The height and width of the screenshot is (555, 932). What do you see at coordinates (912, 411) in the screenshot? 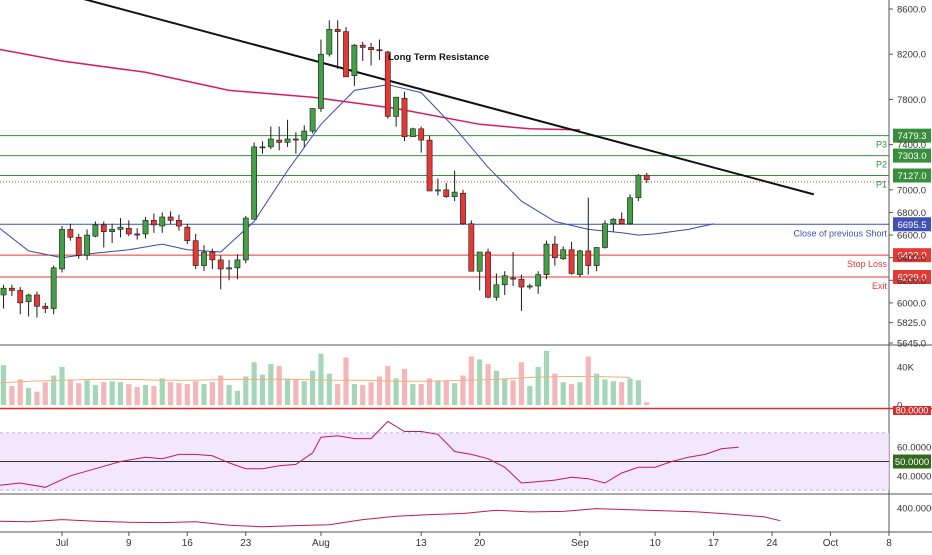
I see `rsi-tick-label: 80.0000` at bounding box center [912, 411].